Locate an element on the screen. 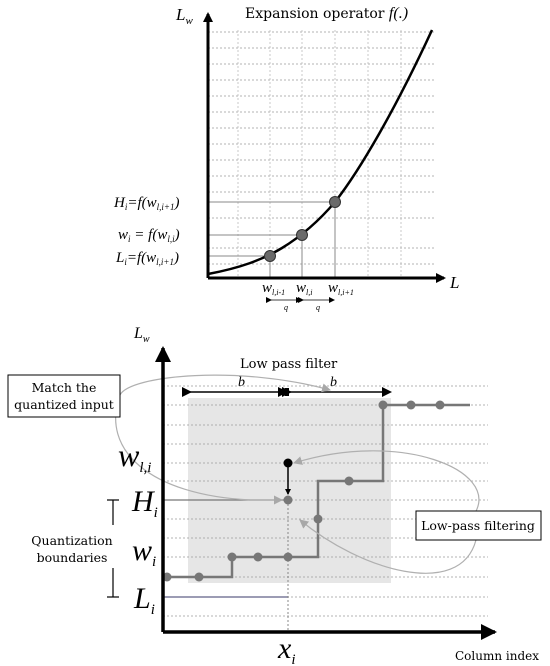 Image resolution: width=550 pixels, height=666 pixels. q-label-1: q is located at coordinates (286, 307).